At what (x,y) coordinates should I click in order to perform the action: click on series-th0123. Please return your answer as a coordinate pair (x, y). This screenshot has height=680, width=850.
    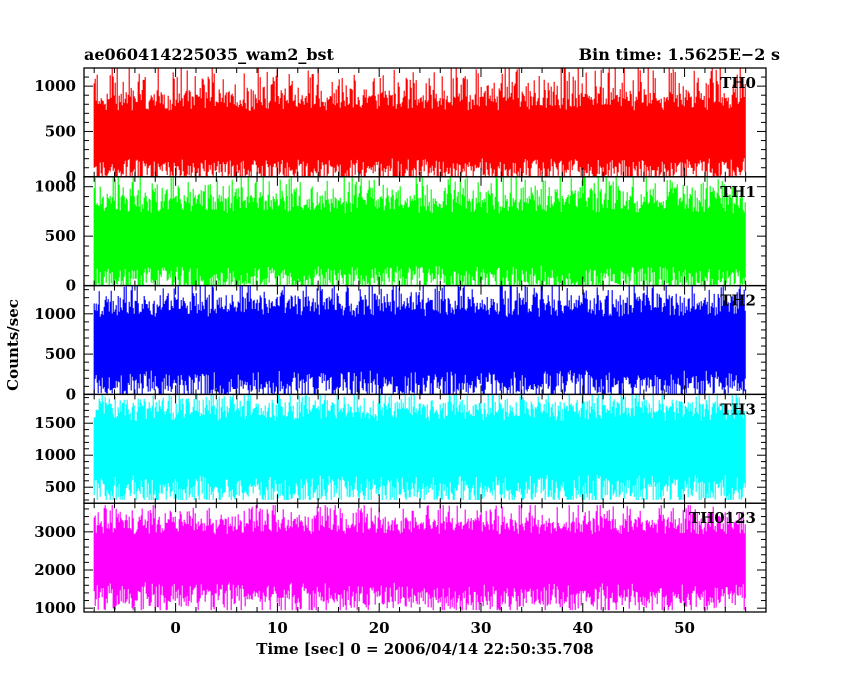
    Looking at the image, I should click on (419, 558).